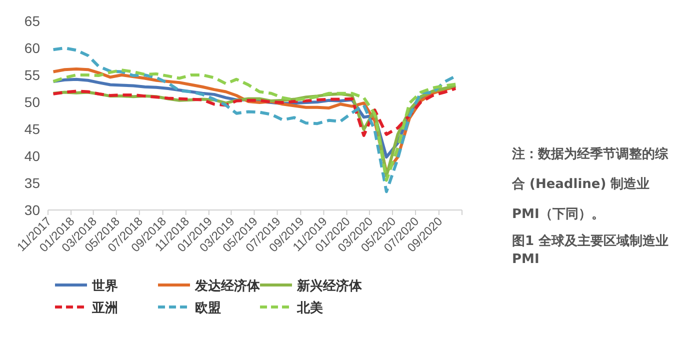 The width and height of the screenshot is (695, 347). What do you see at coordinates (255, 112) in the screenshot?
I see `line-series` at bounding box center [255, 112].